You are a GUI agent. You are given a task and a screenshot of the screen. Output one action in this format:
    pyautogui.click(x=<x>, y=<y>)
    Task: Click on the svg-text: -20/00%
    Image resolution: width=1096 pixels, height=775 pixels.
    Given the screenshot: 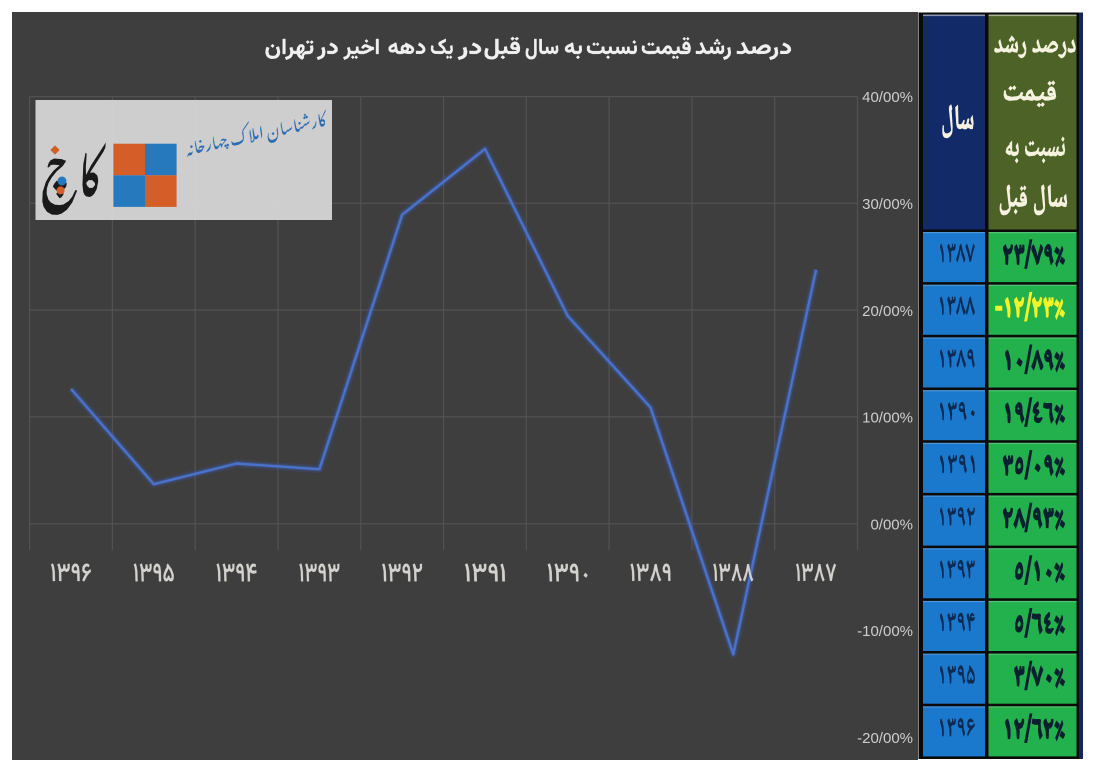 What is the action you would take?
    pyautogui.click(x=885, y=738)
    